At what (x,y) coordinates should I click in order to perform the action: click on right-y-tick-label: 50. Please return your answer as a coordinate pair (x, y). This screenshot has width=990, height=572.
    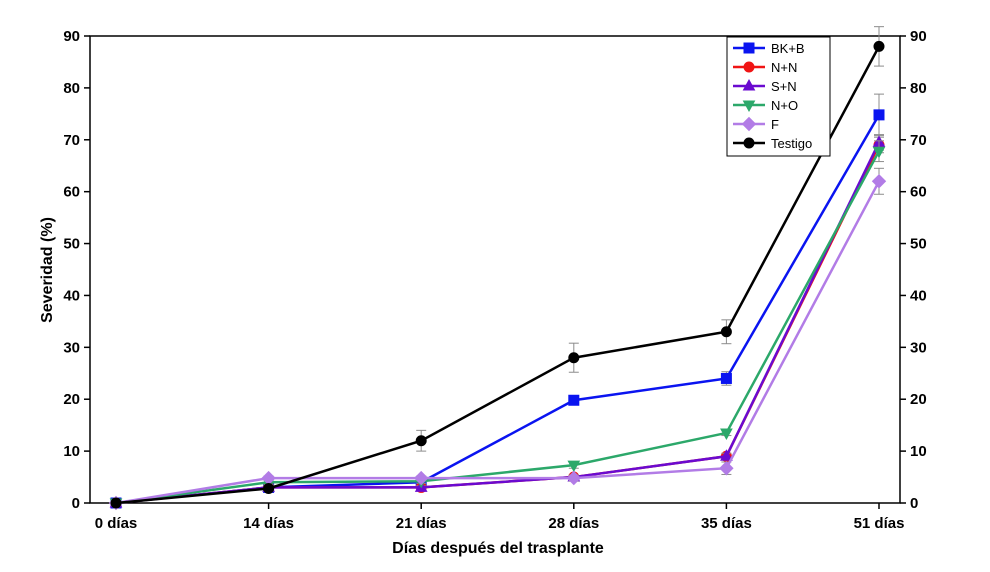
    Looking at the image, I should click on (918, 244).